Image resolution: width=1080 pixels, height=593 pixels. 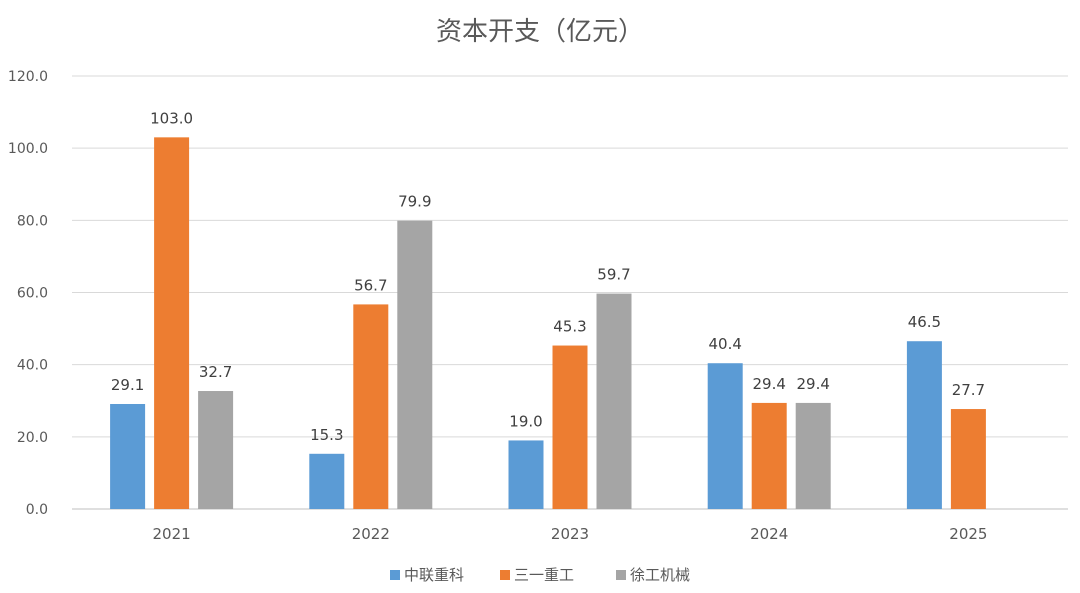 I want to click on data-label: 40.4, so click(x=724, y=344).